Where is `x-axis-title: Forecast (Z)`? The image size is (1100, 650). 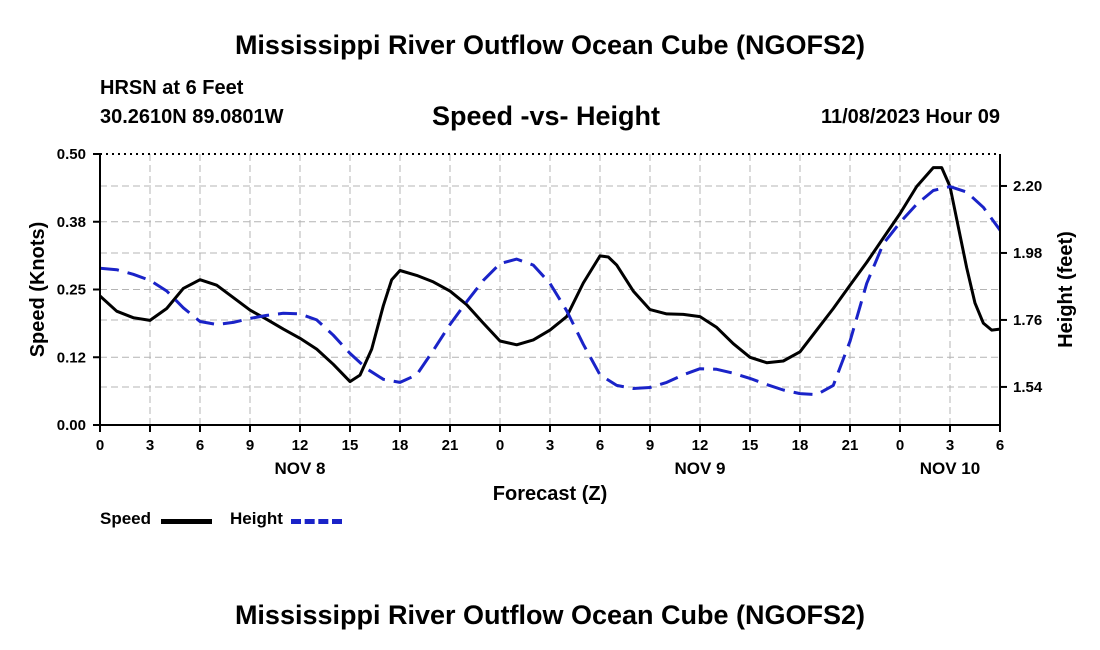 x-axis-title: Forecast (Z) is located at coordinates (550, 494).